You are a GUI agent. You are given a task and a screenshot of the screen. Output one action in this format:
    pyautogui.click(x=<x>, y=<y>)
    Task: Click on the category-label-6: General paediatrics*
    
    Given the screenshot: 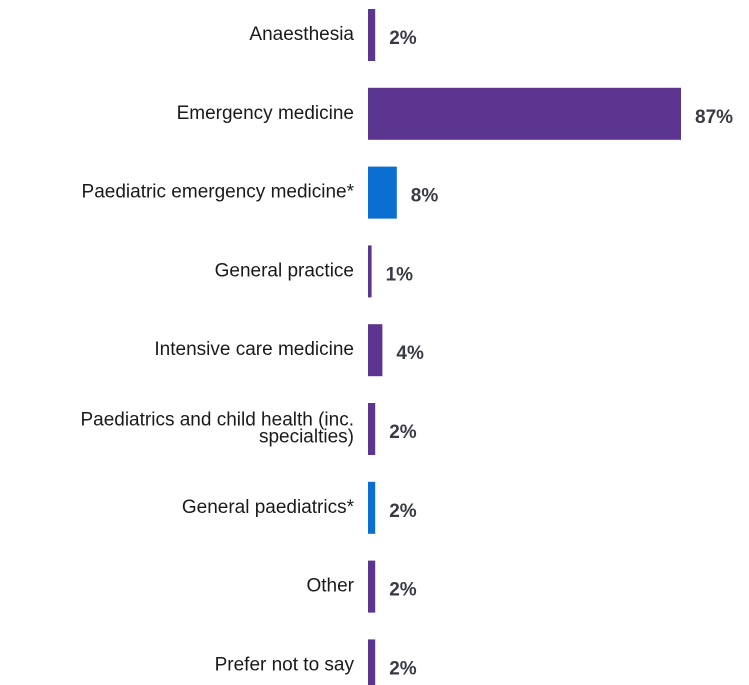 What is the action you would take?
    pyautogui.click(x=268, y=507)
    